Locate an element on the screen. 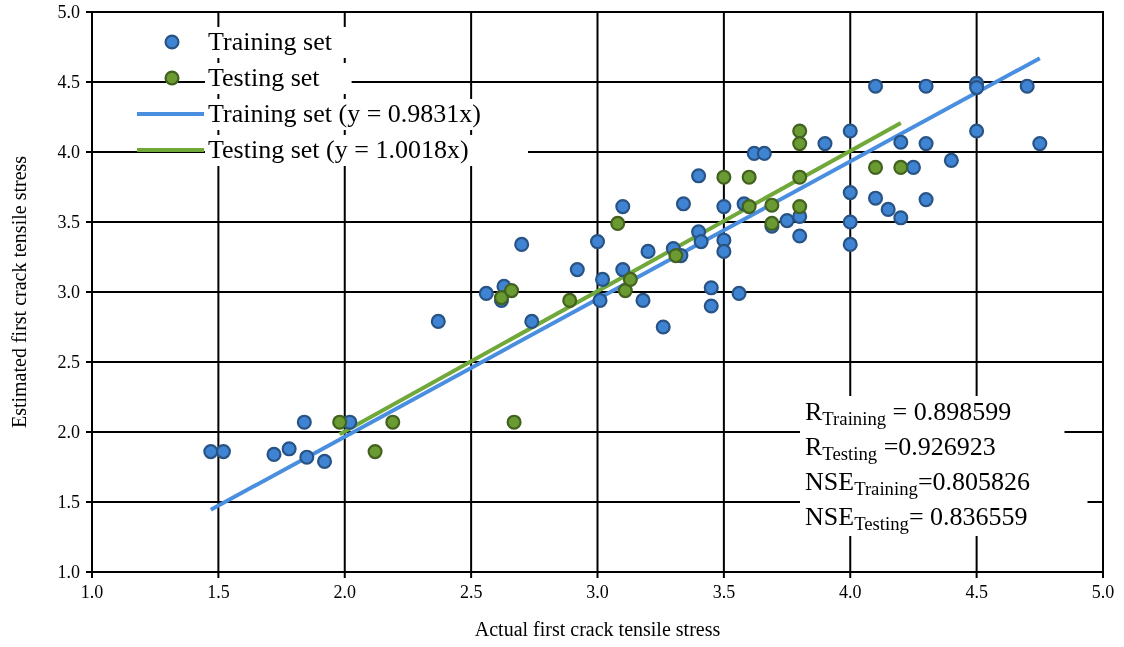  x-tick-label: 1.5 is located at coordinates (218, 592).